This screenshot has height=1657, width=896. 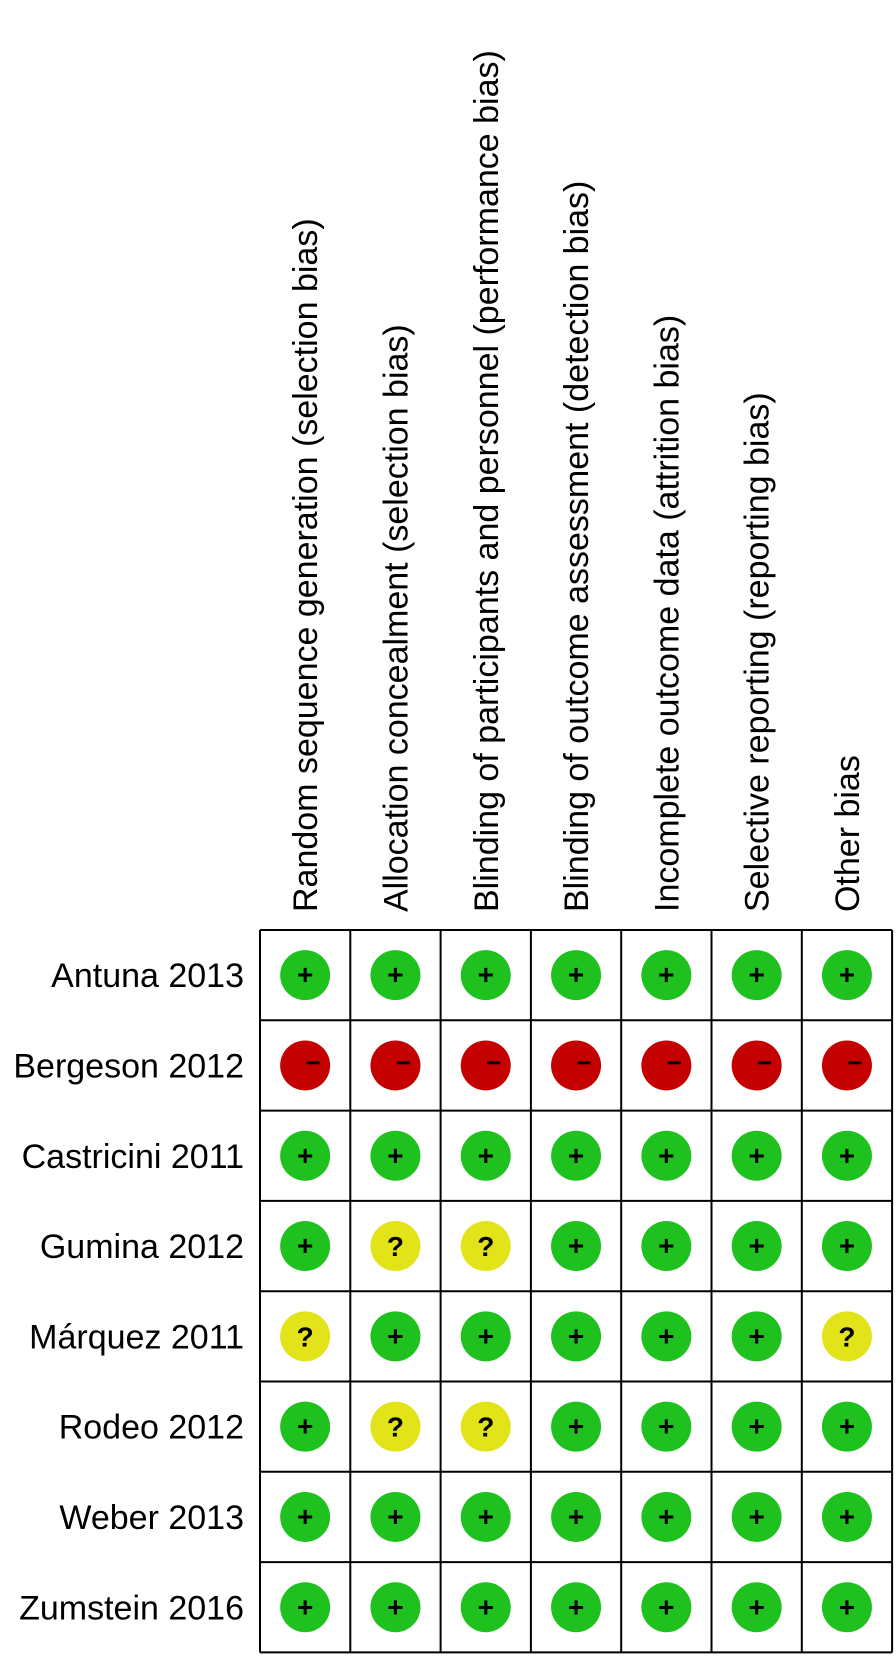 What do you see at coordinates (848, 833) in the screenshot?
I see `column-label: Other bias` at bounding box center [848, 833].